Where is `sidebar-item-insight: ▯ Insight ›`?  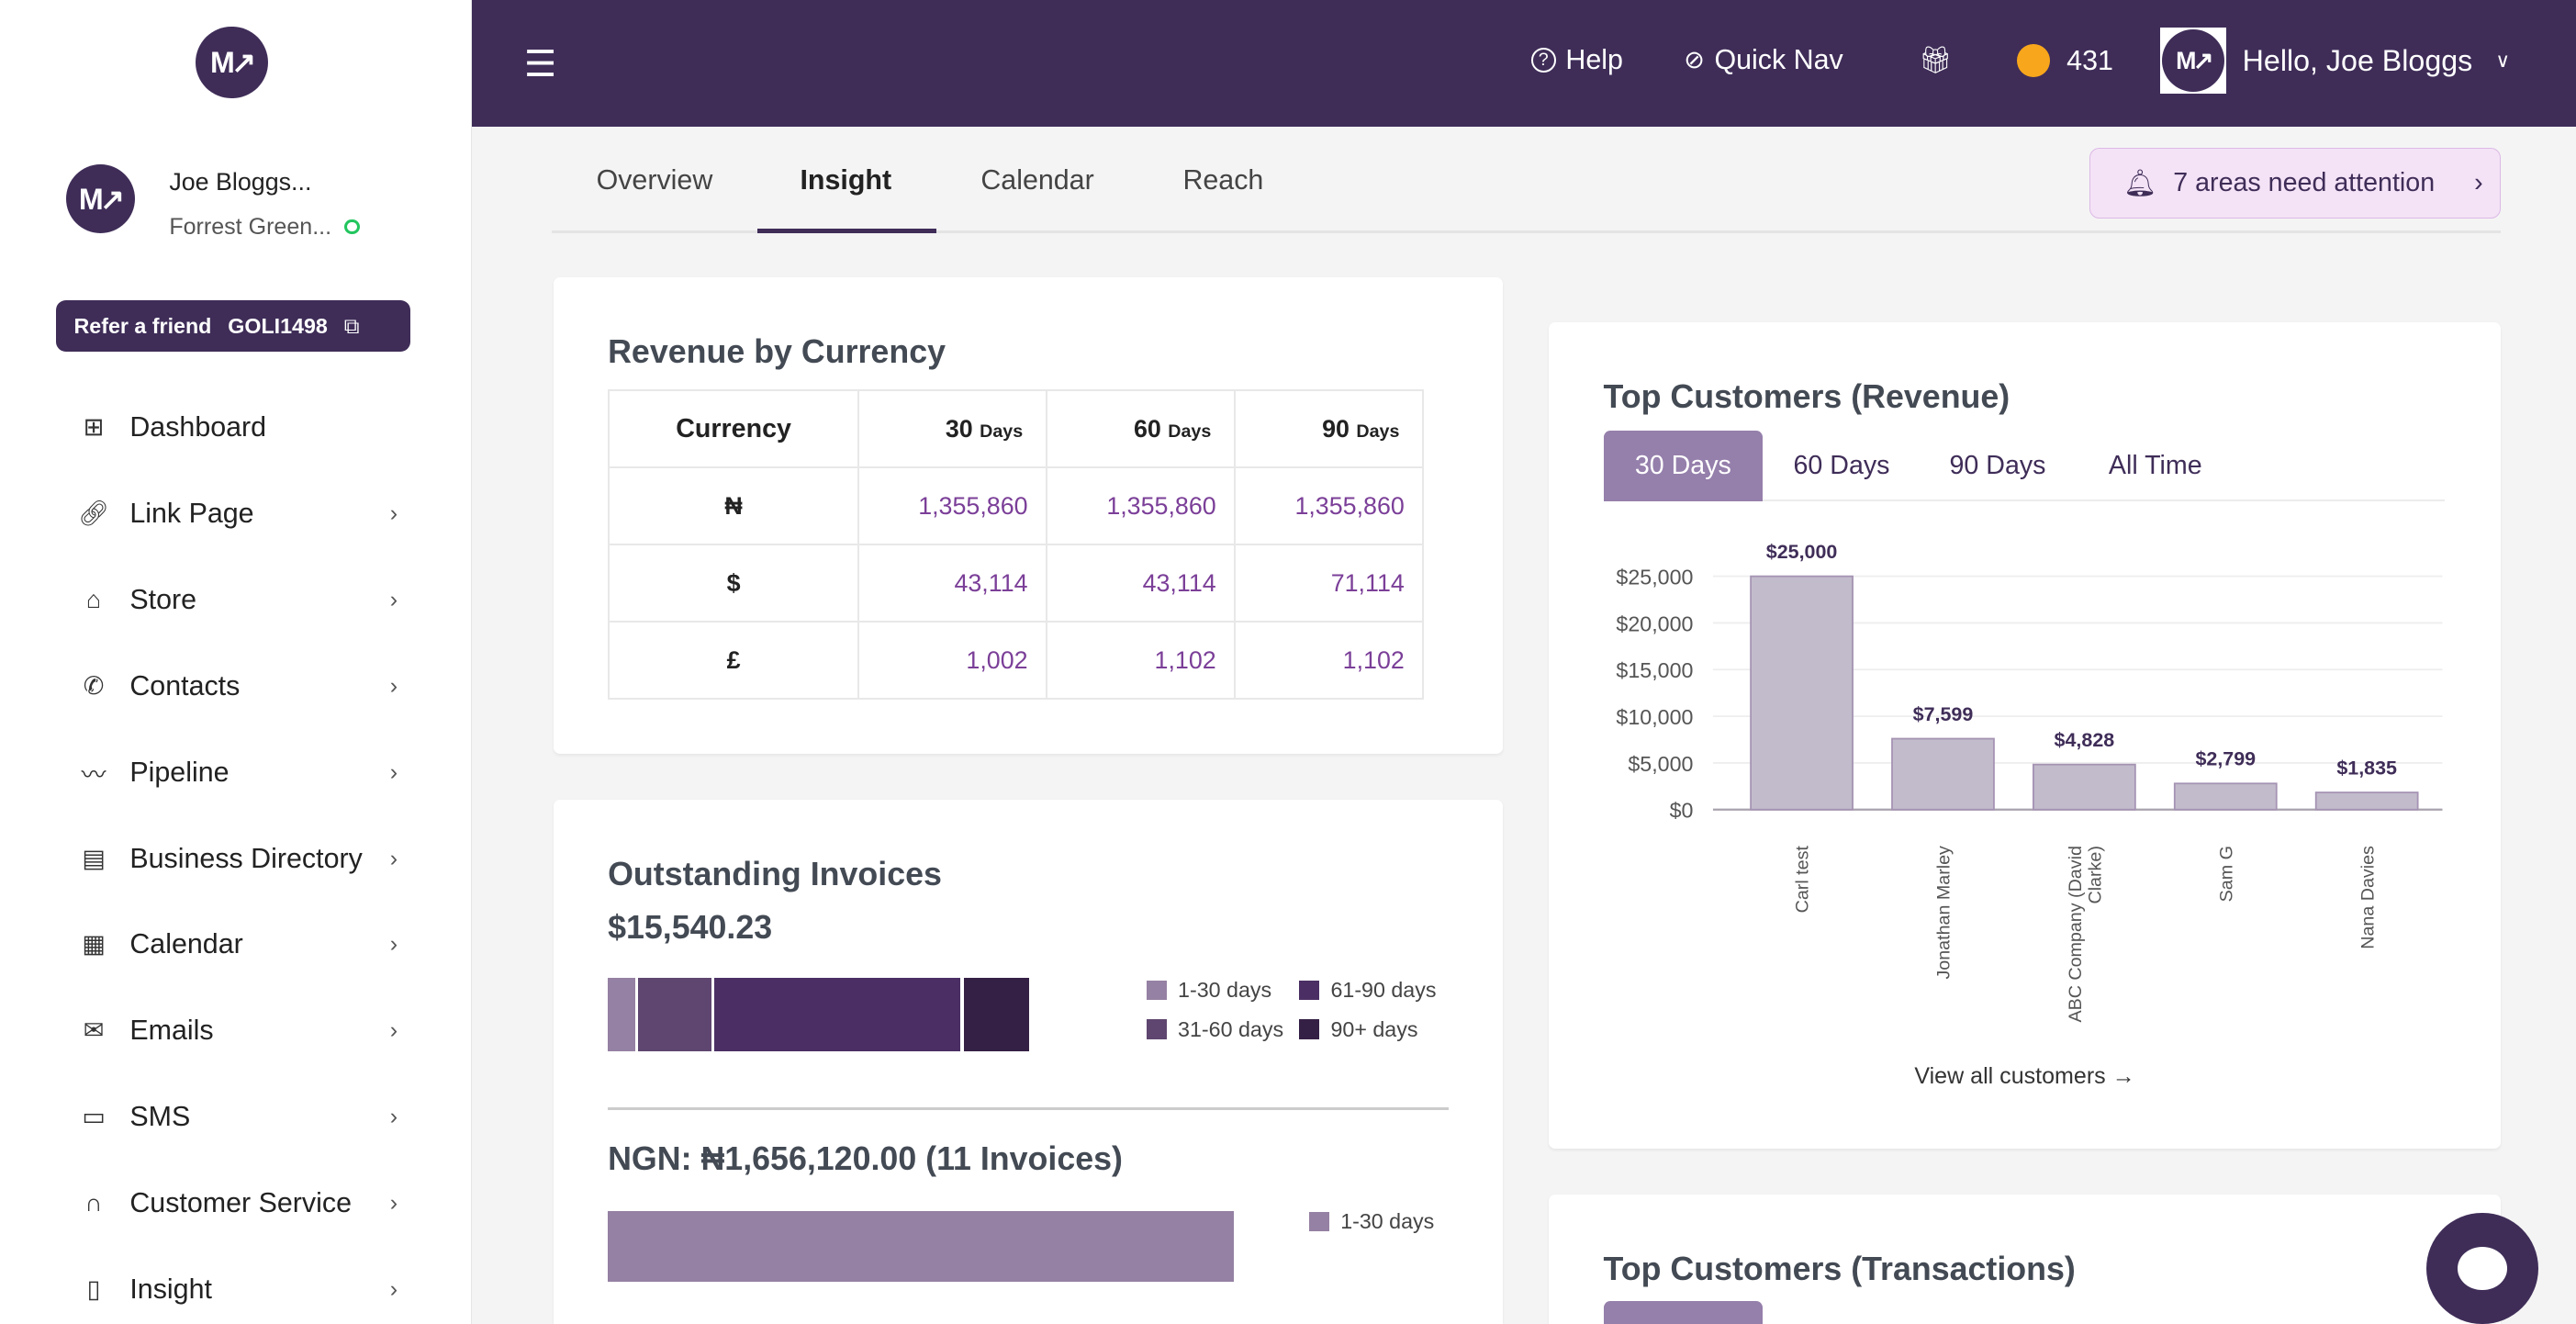 sidebar-item-insight: ▯ Insight › is located at coordinates (247, 1290).